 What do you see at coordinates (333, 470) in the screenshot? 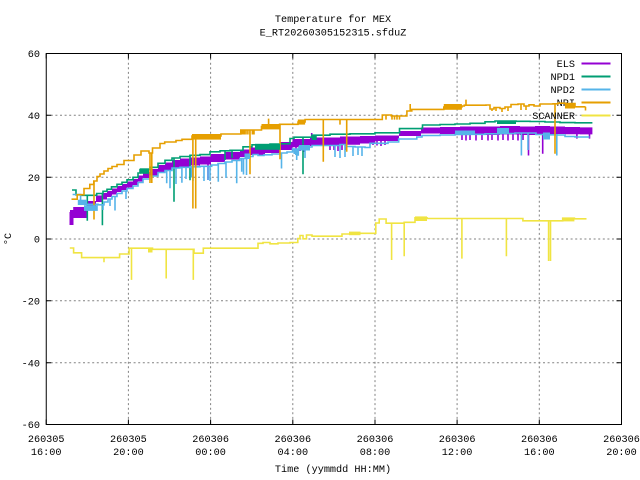
I see `svg-text: Time (yymmdd HH:MM)` at bounding box center [333, 470].